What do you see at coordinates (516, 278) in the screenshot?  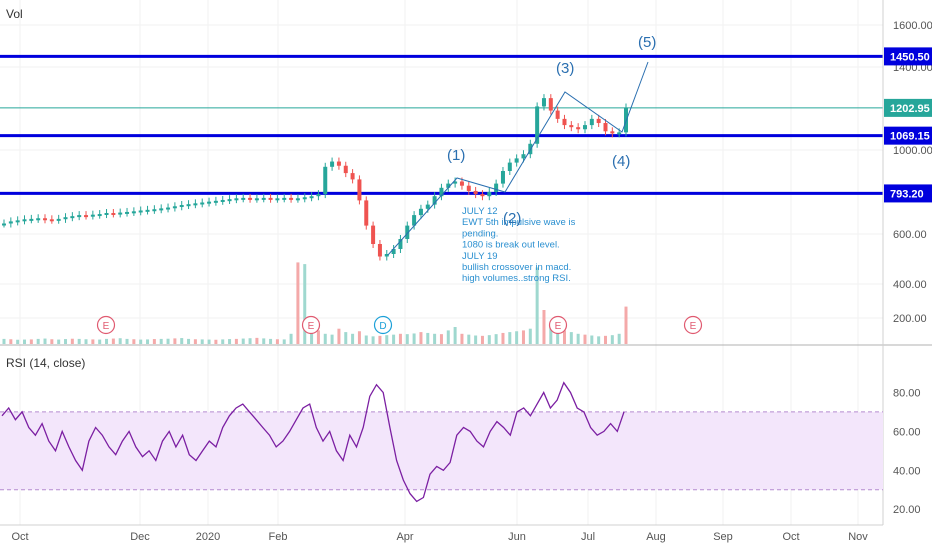 I see `annotation-line: high volumes..strong RSI.` at bounding box center [516, 278].